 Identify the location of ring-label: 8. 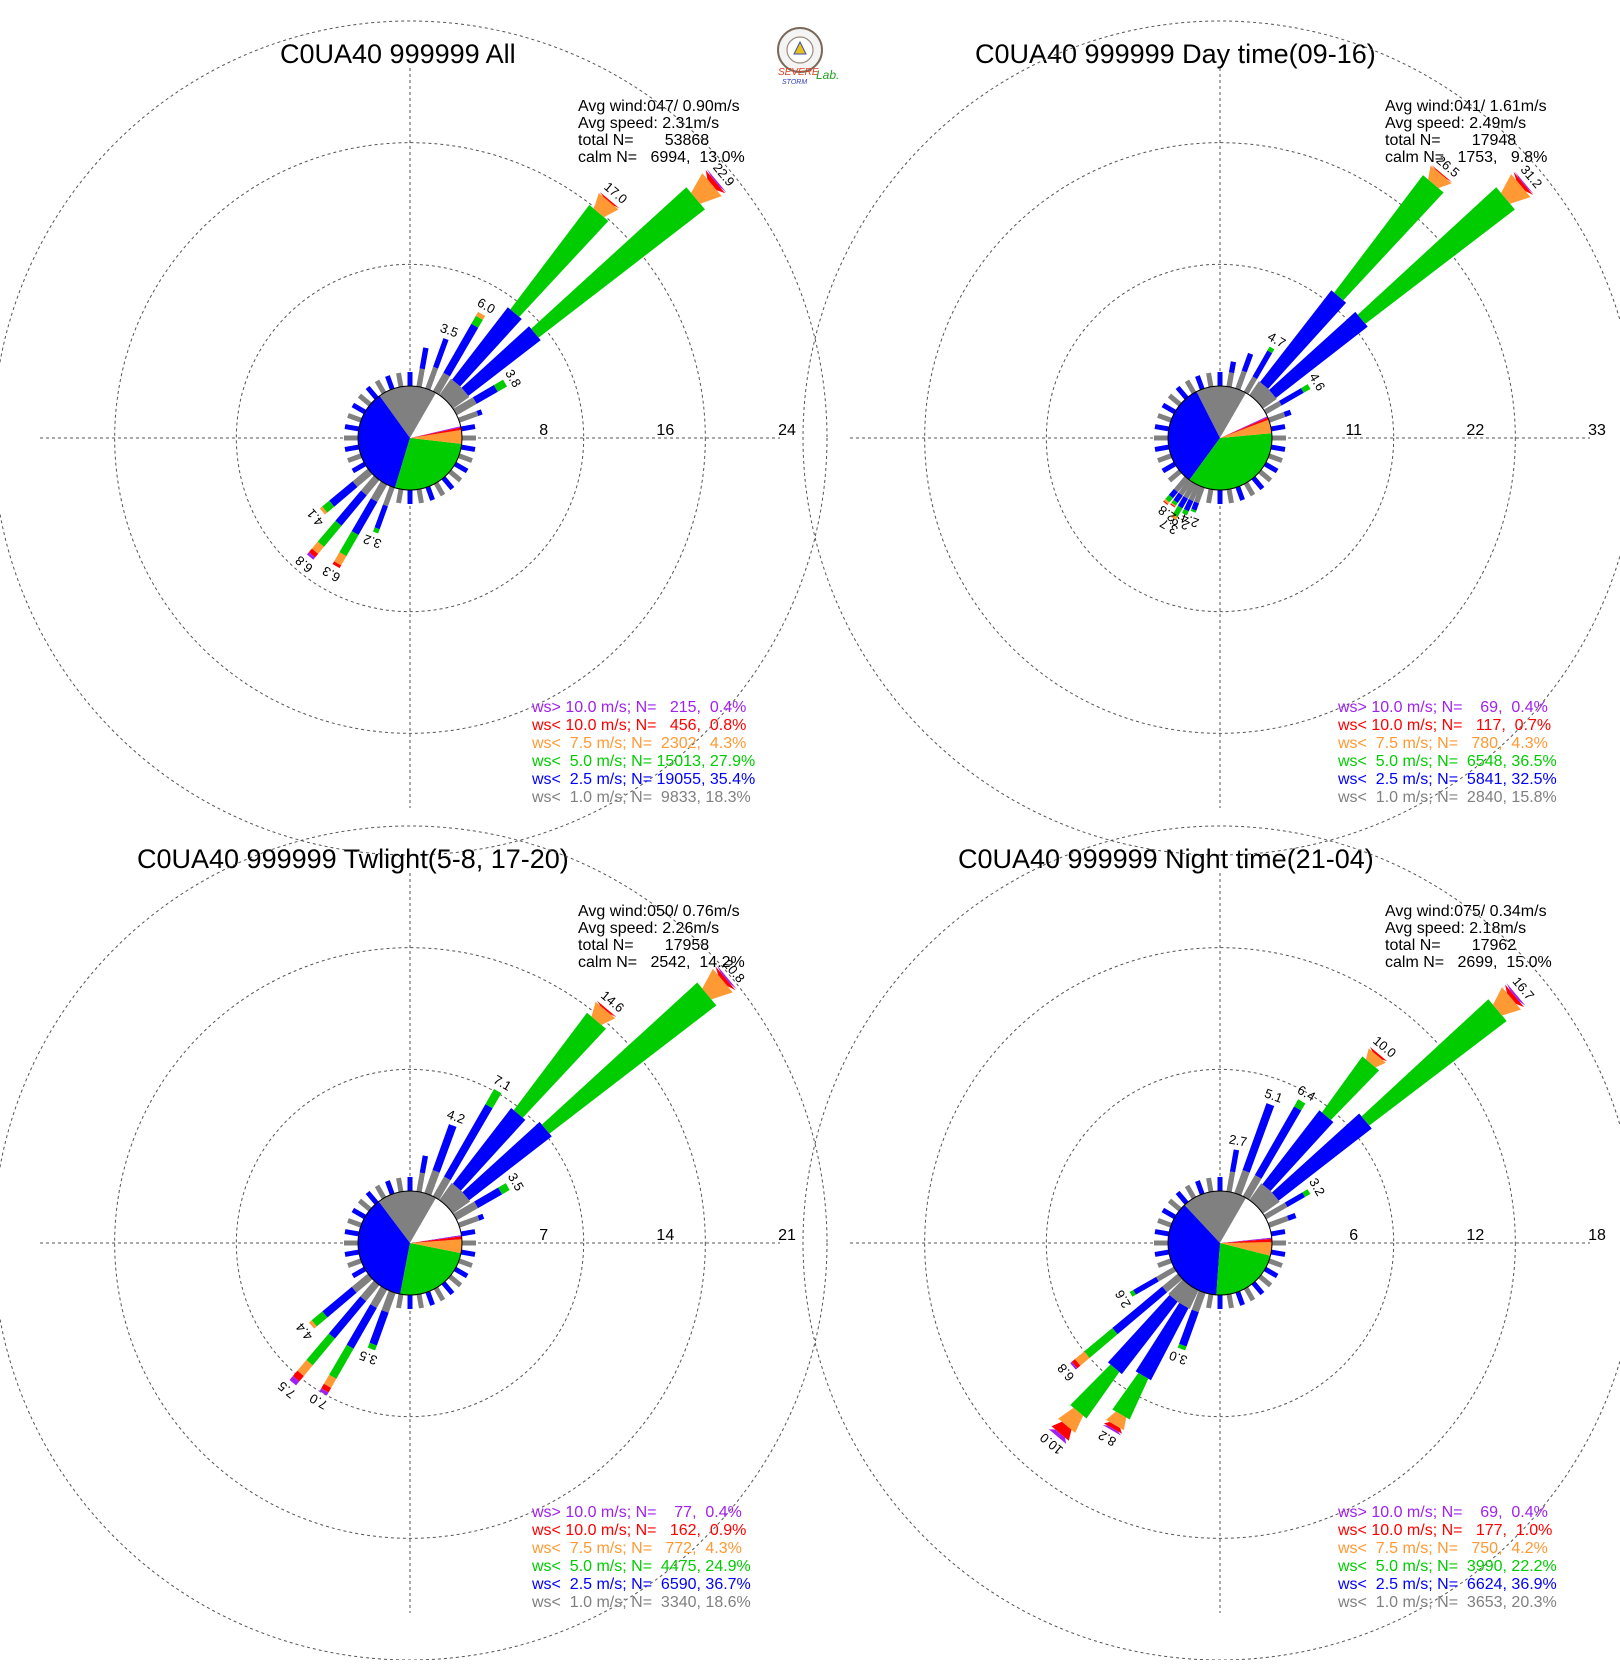
(543, 430).